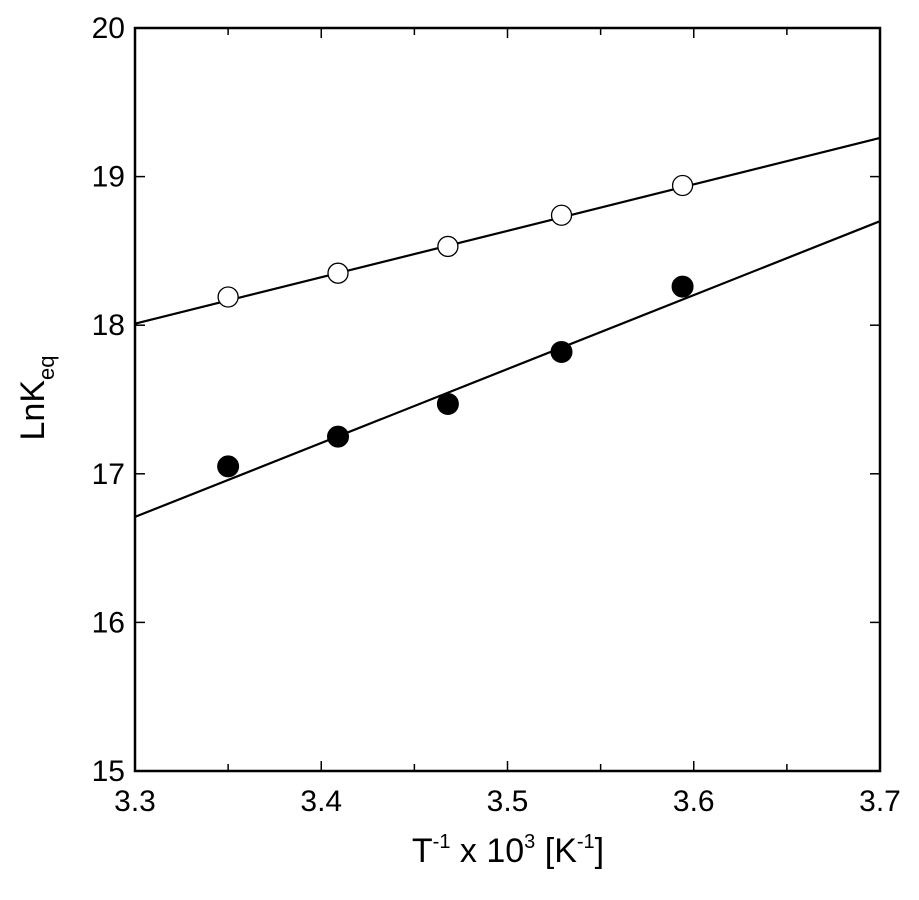  Describe the element at coordinates (36, 398) in the screenshot. I see `y-axis-label: LnKeq` at that location.